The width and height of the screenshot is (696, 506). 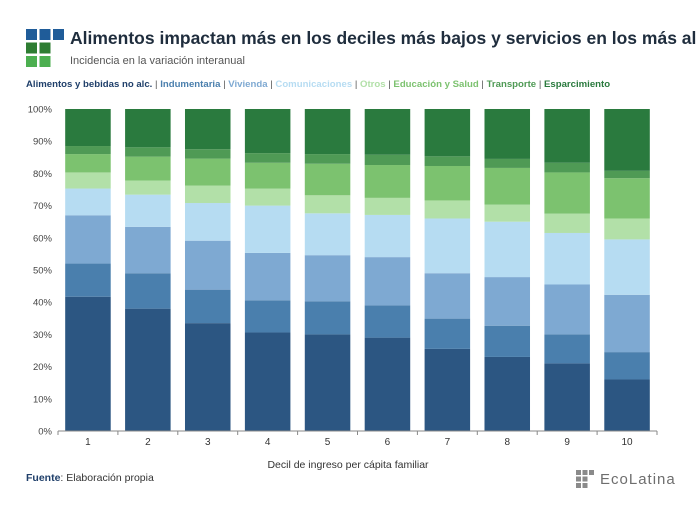 I want to click on y-tick-label: 30%, so click(x=43, y=335).